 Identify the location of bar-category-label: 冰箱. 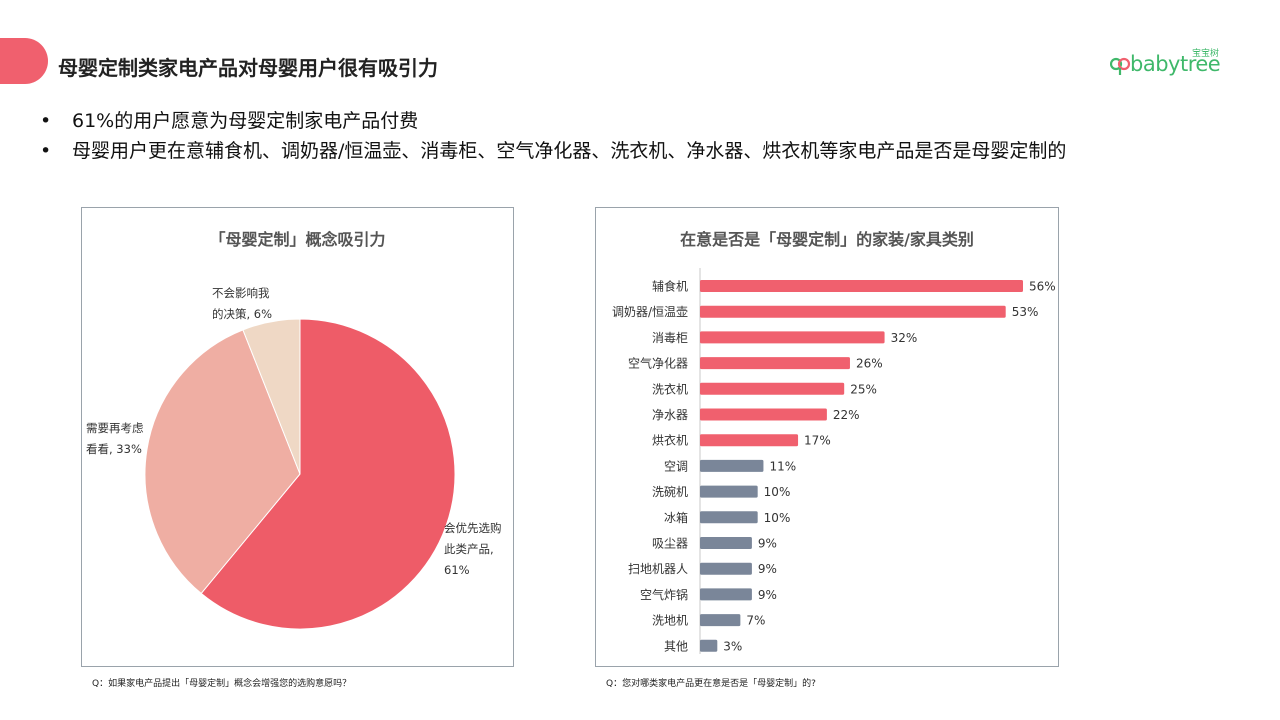
(676, 517).